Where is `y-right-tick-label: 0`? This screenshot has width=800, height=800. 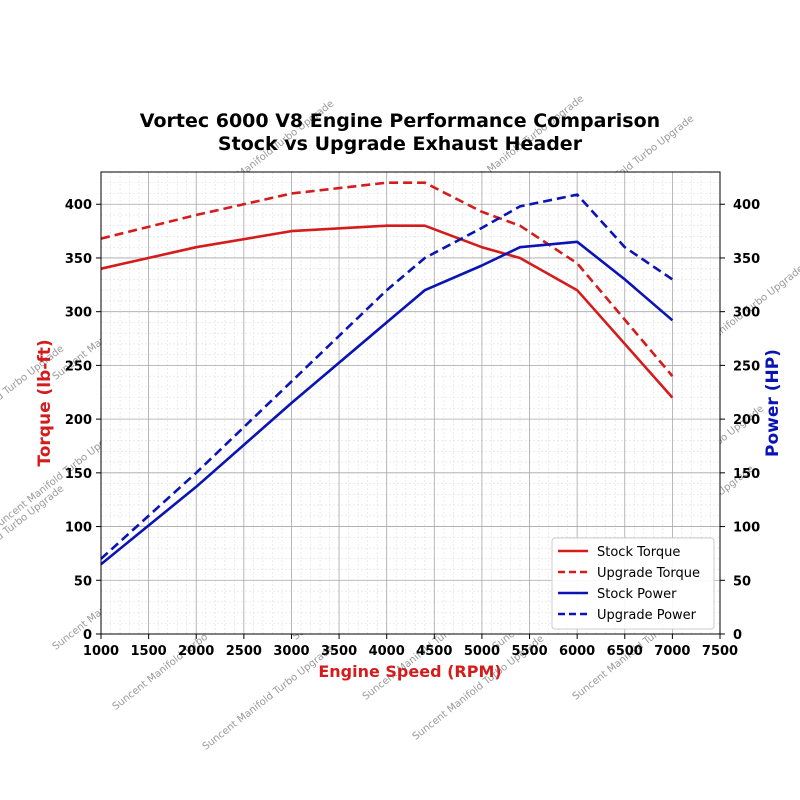
y-right-tick-label: 0 is located at coordinates (737, 635).